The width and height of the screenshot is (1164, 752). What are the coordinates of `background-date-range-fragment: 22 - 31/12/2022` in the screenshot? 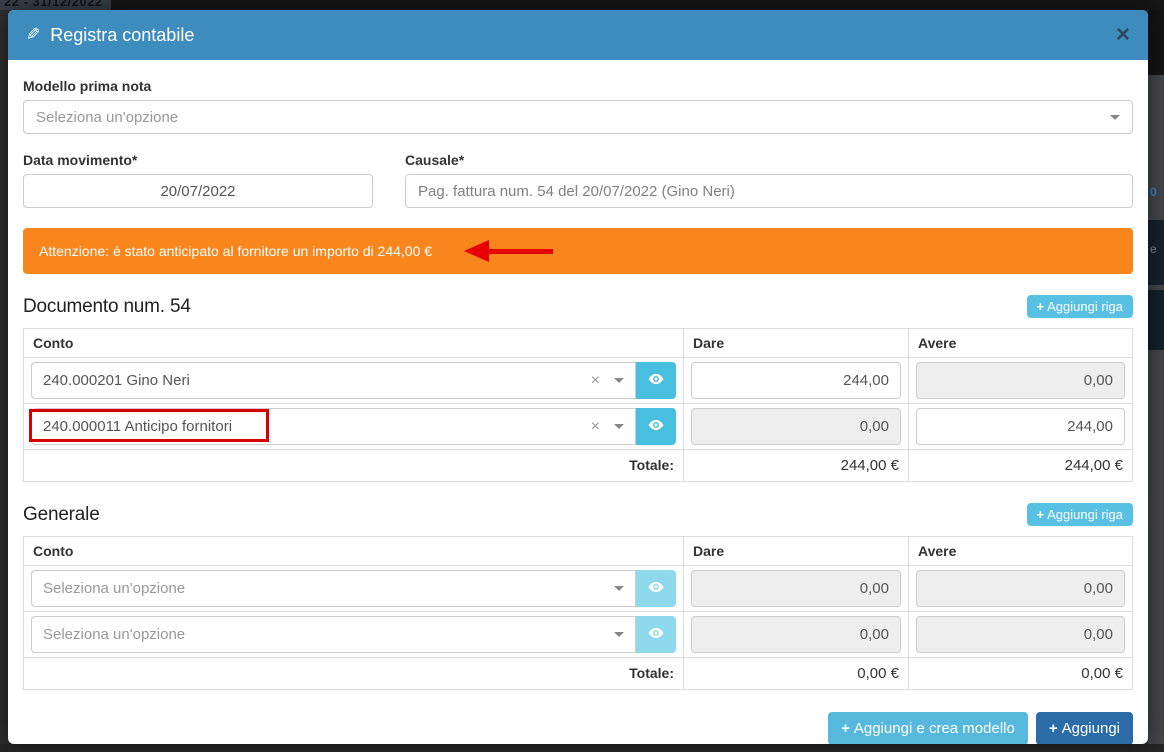 It's located at (55, 5).